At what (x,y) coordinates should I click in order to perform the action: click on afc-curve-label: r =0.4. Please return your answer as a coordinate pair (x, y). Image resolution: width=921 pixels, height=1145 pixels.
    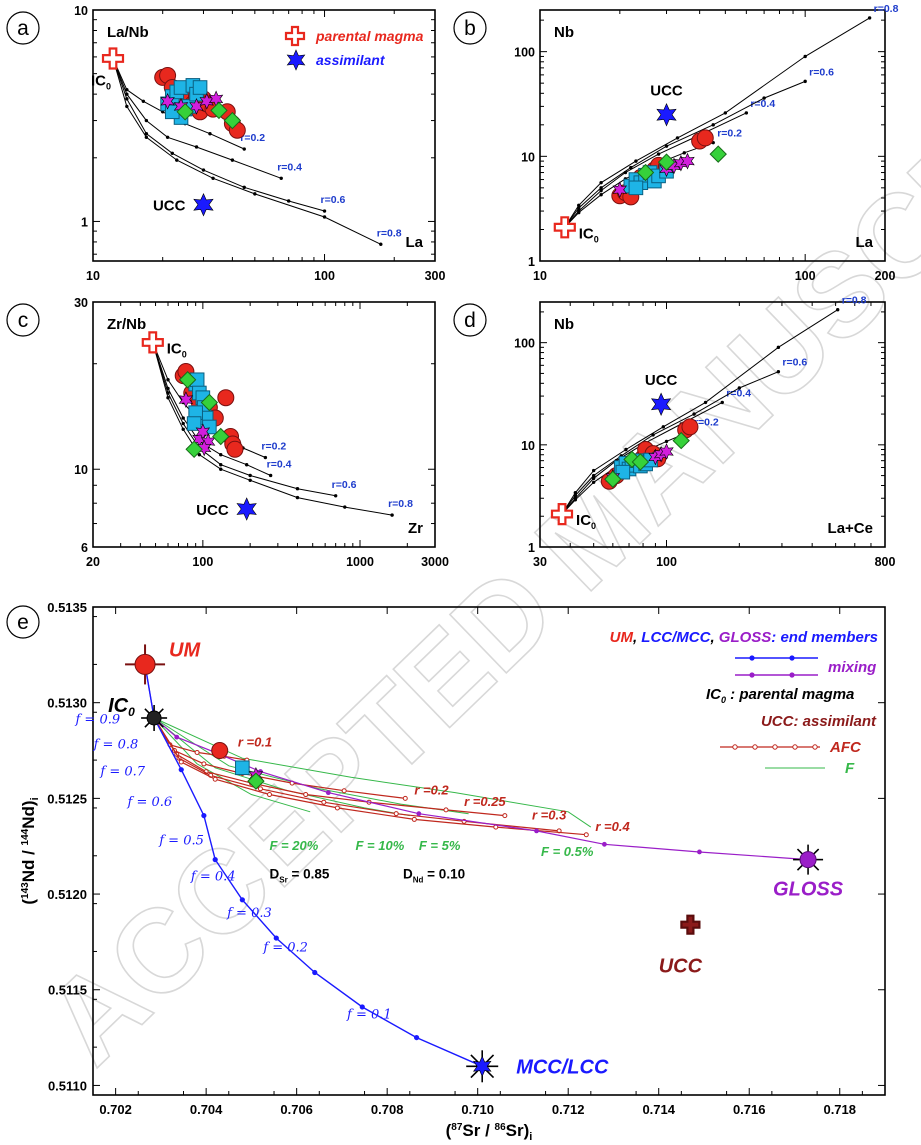
    Looking at the image, I should click on (612, 826).